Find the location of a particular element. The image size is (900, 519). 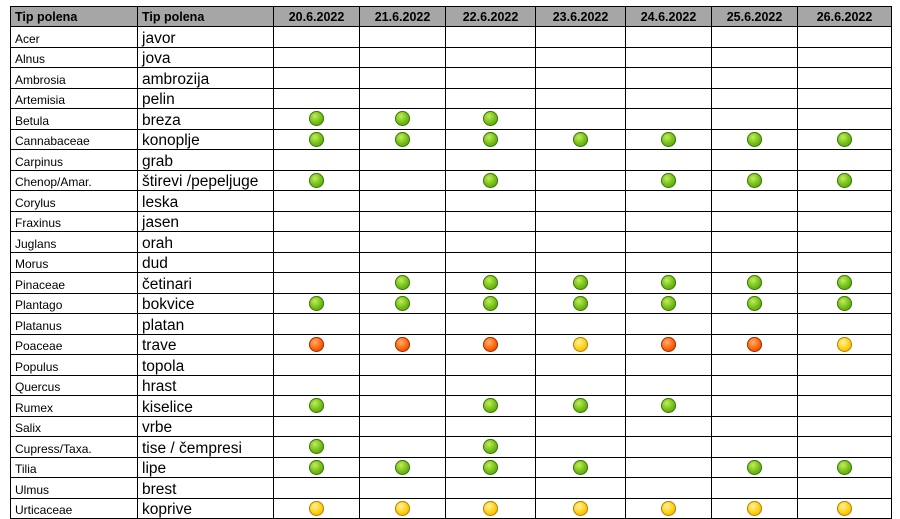

table-row: Plantago bokvice is located at coordinates (451, 303).